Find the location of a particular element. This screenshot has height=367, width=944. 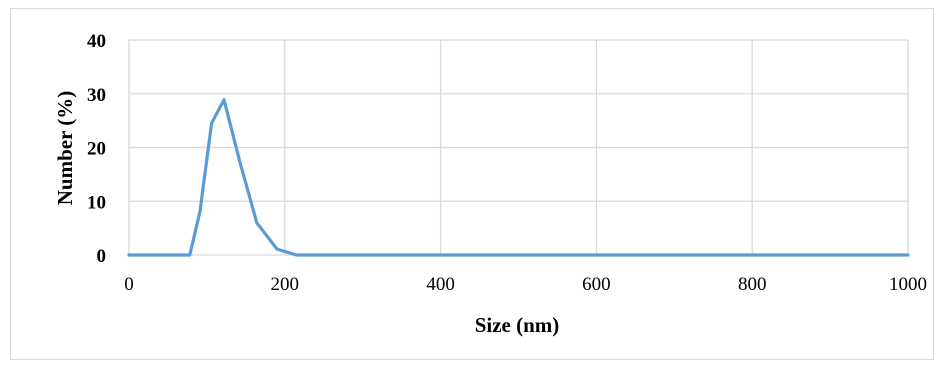

x-tick-label: 400 is located at coordinates (440, 284).